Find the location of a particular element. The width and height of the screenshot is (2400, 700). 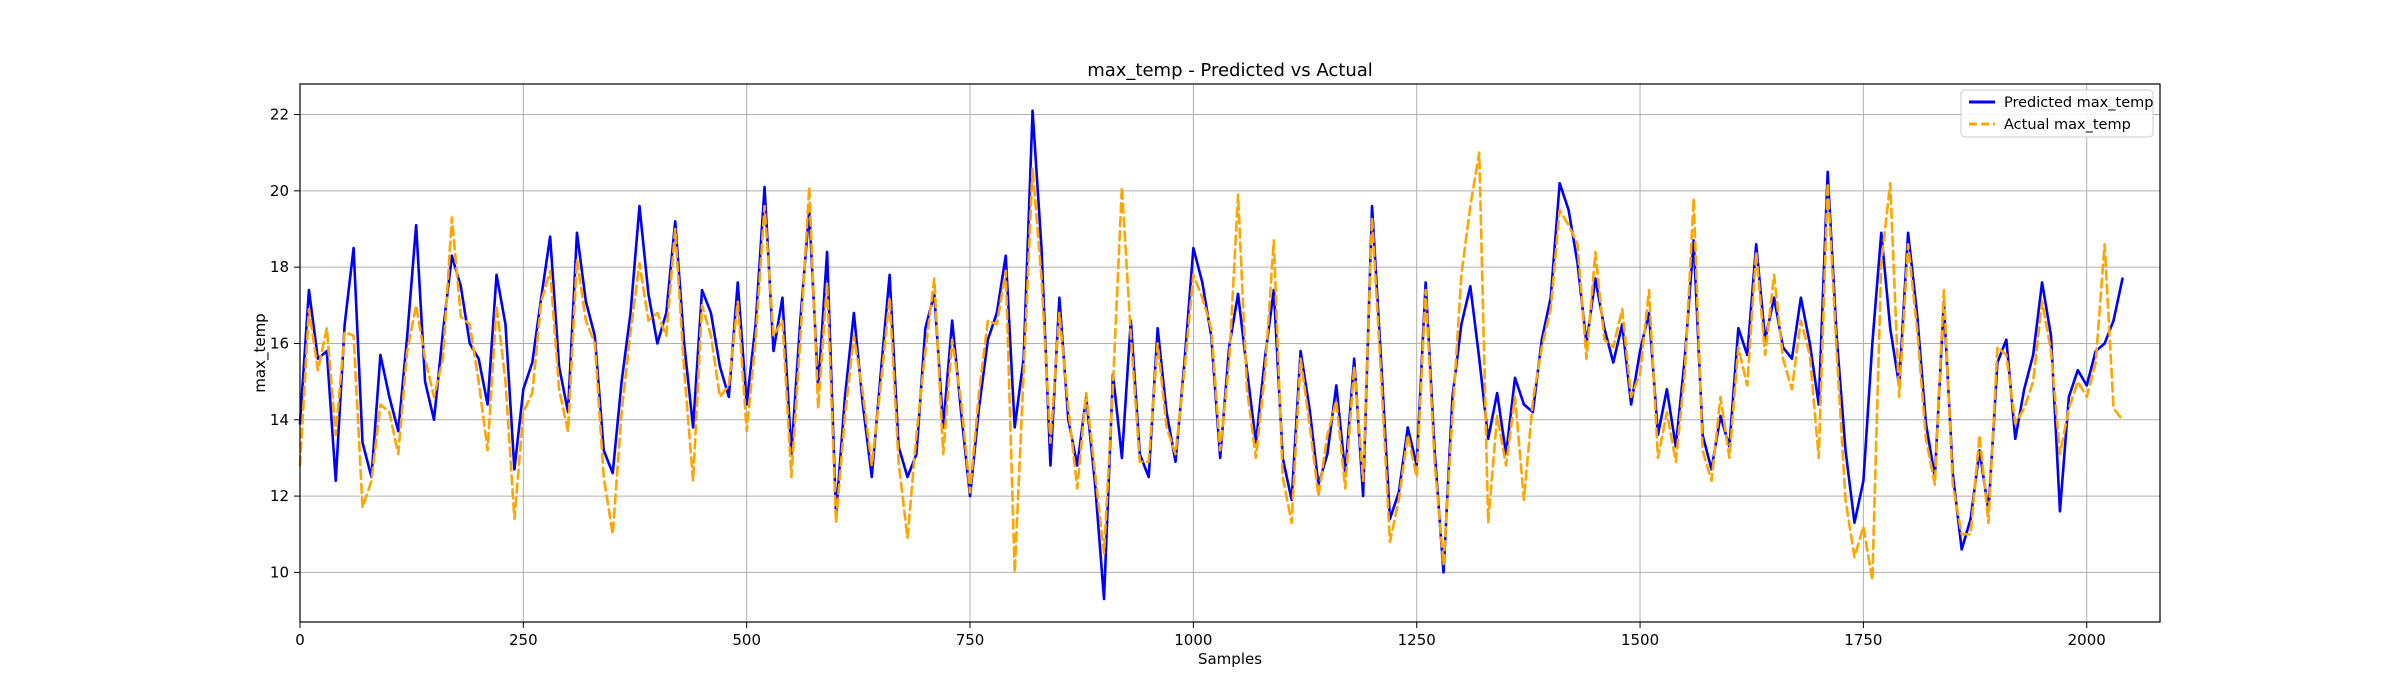

x-tick-label: 500 is located at coordinates (746, 640).